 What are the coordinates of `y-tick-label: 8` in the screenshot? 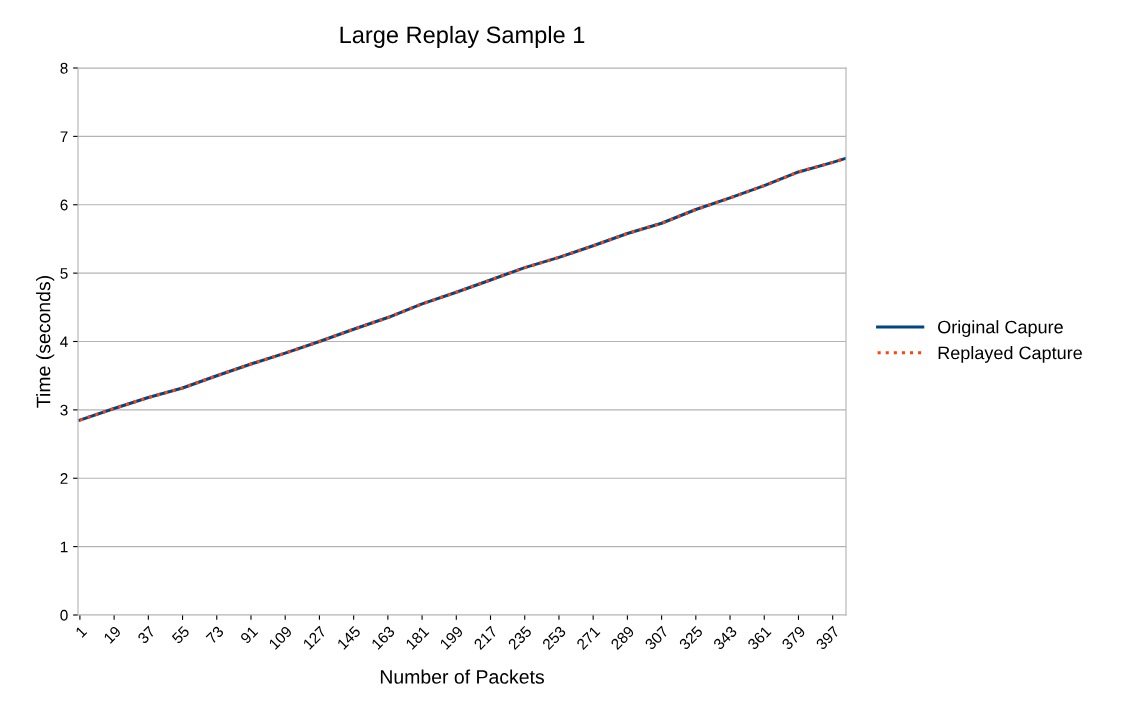 It's located at (64, 68).